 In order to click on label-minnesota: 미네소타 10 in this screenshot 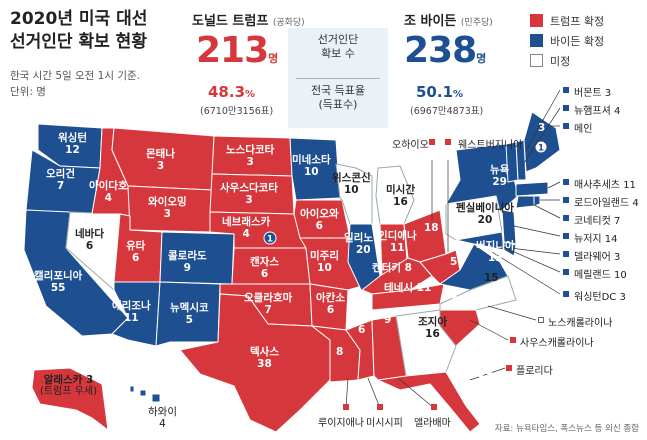, I will do `click(311, 166)`.